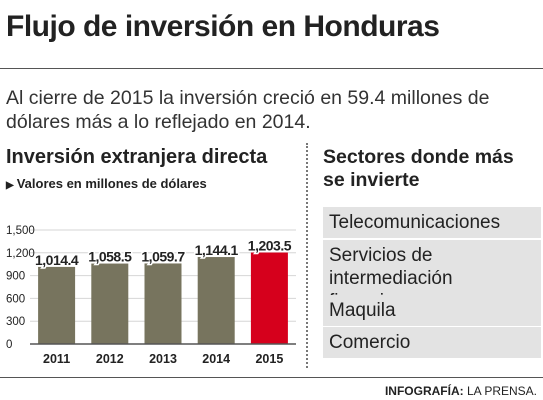  I want to click on bar-value-label: 1,014.4, so click(57, 260).